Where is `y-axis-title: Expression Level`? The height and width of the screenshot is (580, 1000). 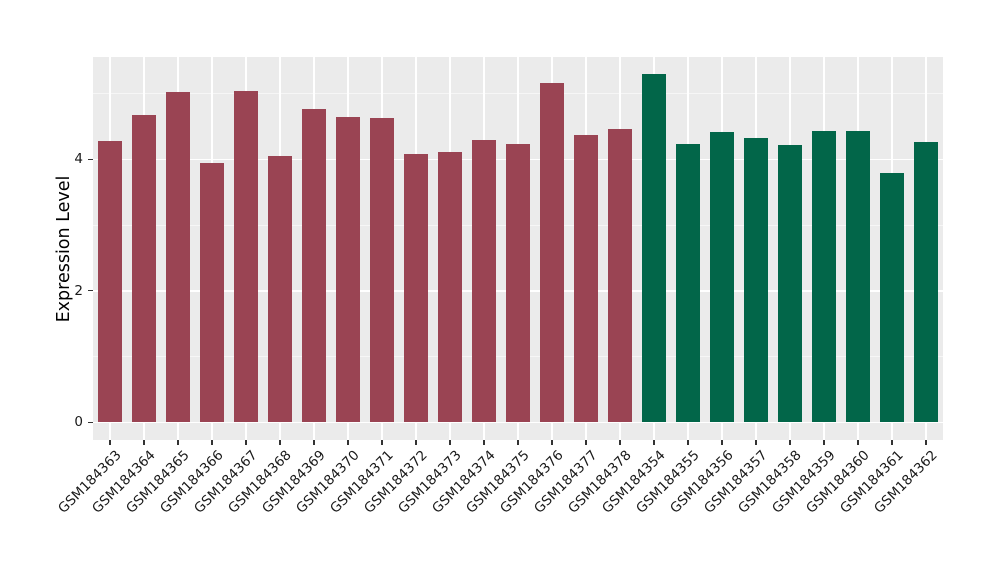
y-axis-title: Expression Level is located at coordinates (64, 248).